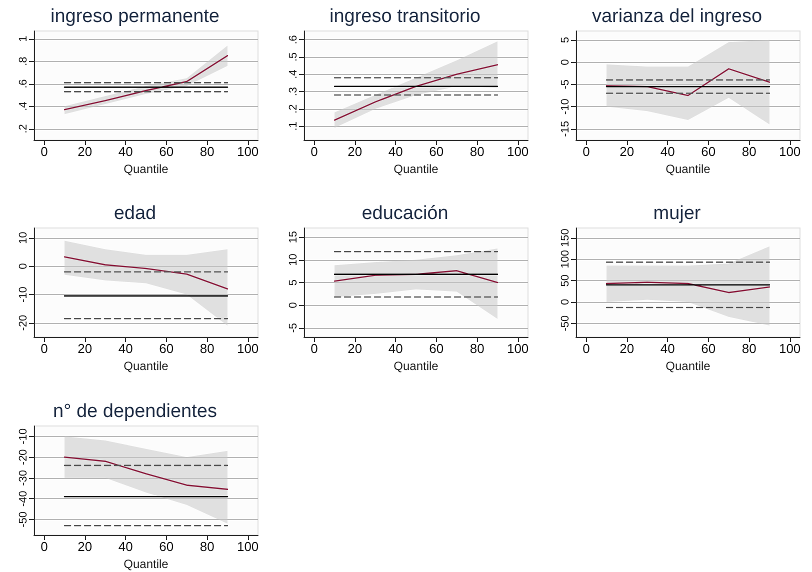  Describe the element at coordinates (566, 128) in the screenshot. I see `y-tick-label: -15` at that location.